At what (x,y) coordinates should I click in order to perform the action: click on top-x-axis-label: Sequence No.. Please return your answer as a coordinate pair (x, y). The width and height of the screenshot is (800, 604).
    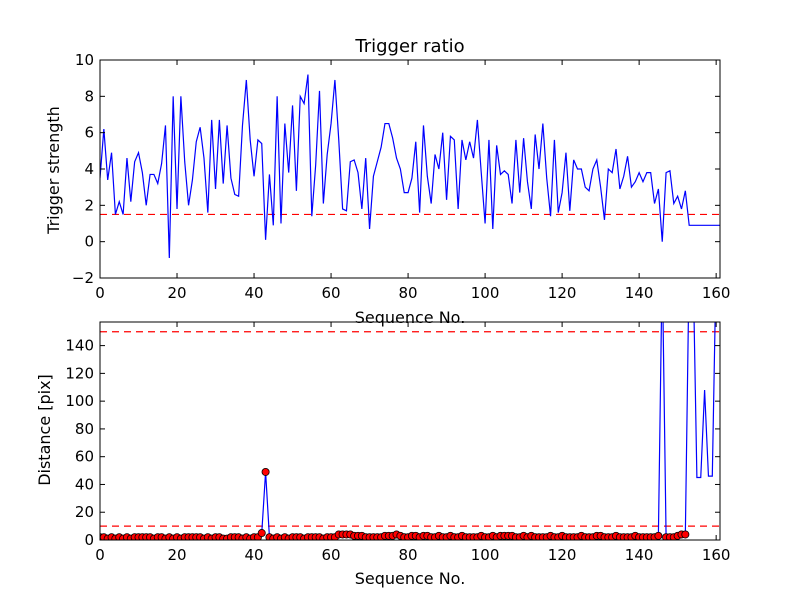
    Looking at the image, I should click on (410, 317).